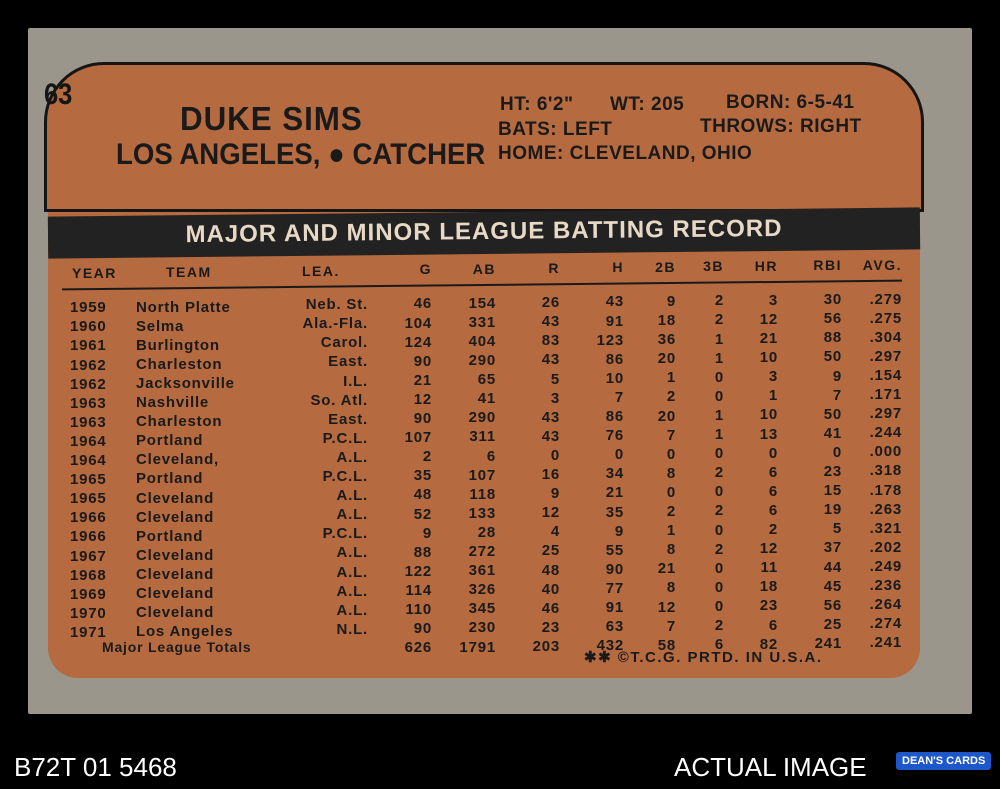 This screenshot has height=789, width=1000. What do you see at coordinates (418, 610) in the screenshot?
I see `row-g: 110` at bounding box center [418, 610].